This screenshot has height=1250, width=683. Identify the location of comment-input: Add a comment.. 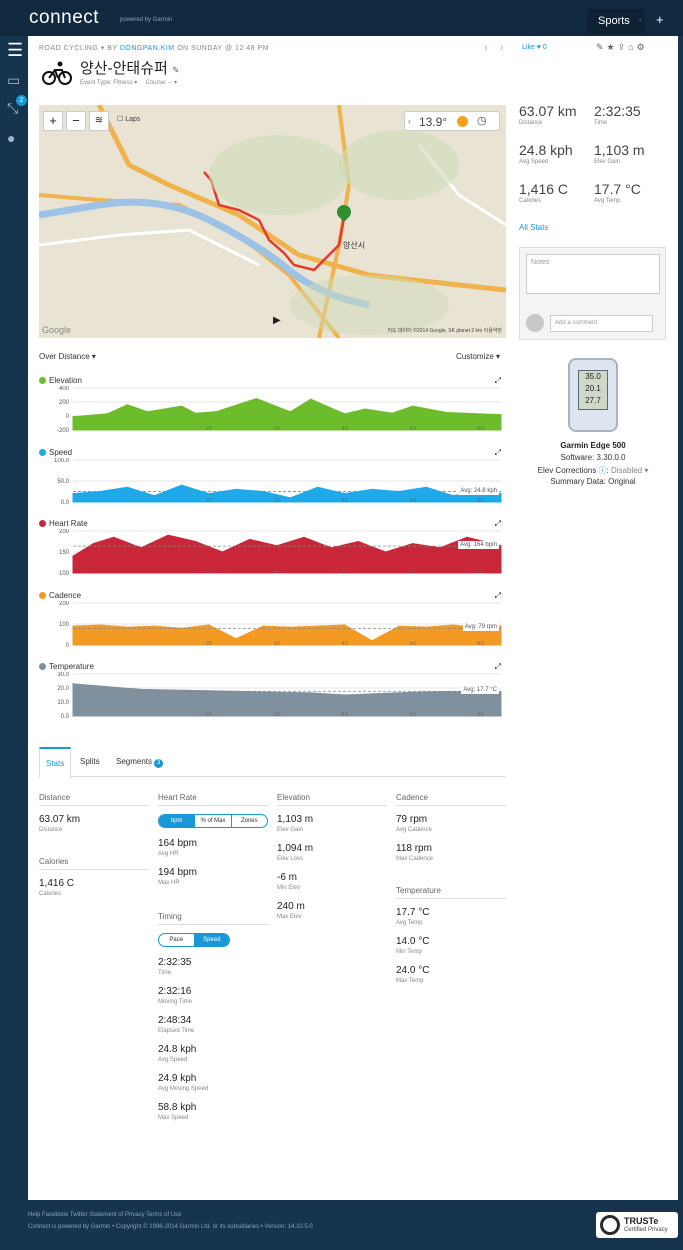
(601, 323).